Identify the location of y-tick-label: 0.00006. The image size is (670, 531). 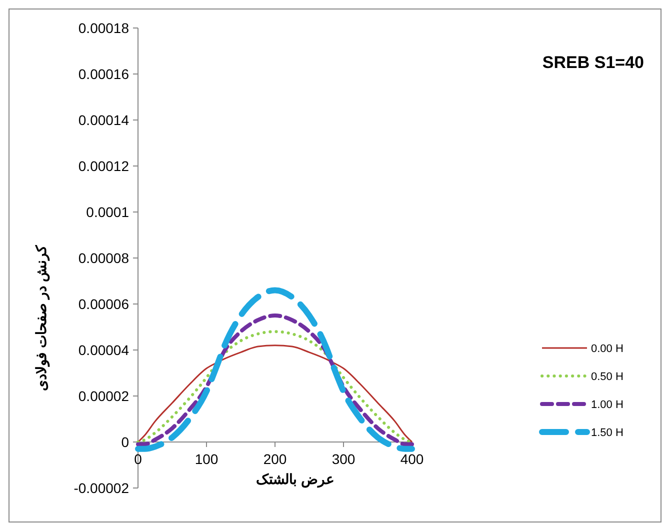
(104, 304).